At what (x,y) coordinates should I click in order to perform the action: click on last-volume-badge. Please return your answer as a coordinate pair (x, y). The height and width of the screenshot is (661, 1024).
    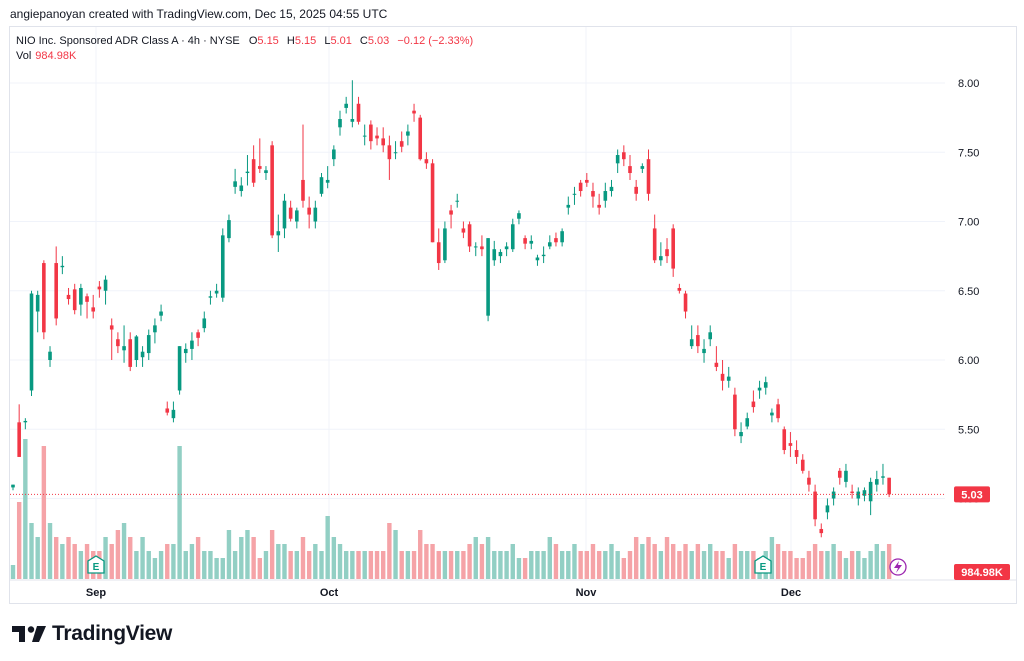
    Looking at the image, I should click on (982, 572).